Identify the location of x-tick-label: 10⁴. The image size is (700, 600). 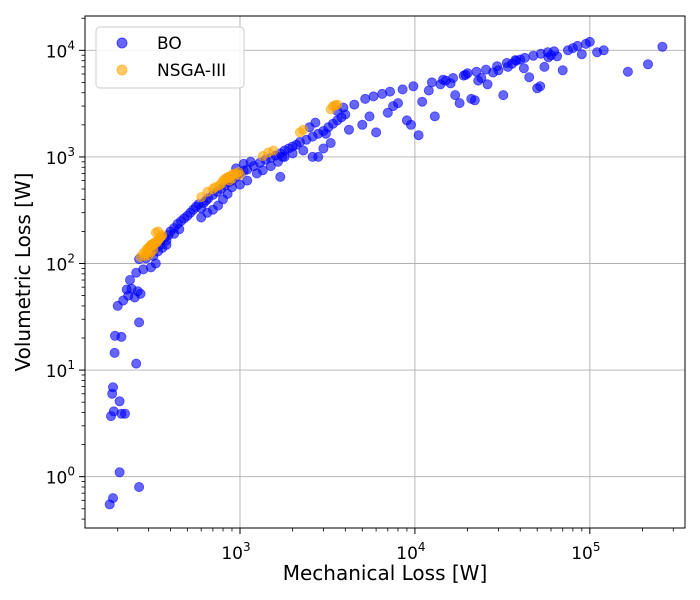
(410, 552).